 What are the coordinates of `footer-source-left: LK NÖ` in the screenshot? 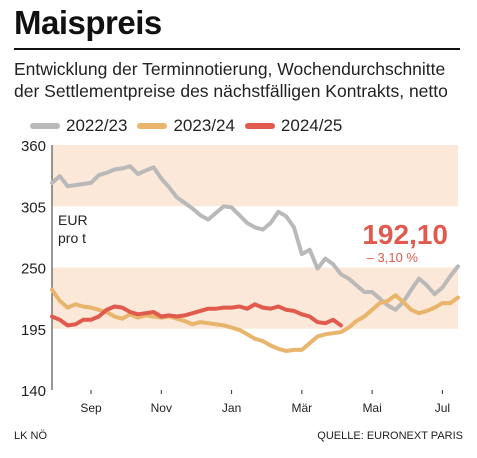 It's located at (31, 436).